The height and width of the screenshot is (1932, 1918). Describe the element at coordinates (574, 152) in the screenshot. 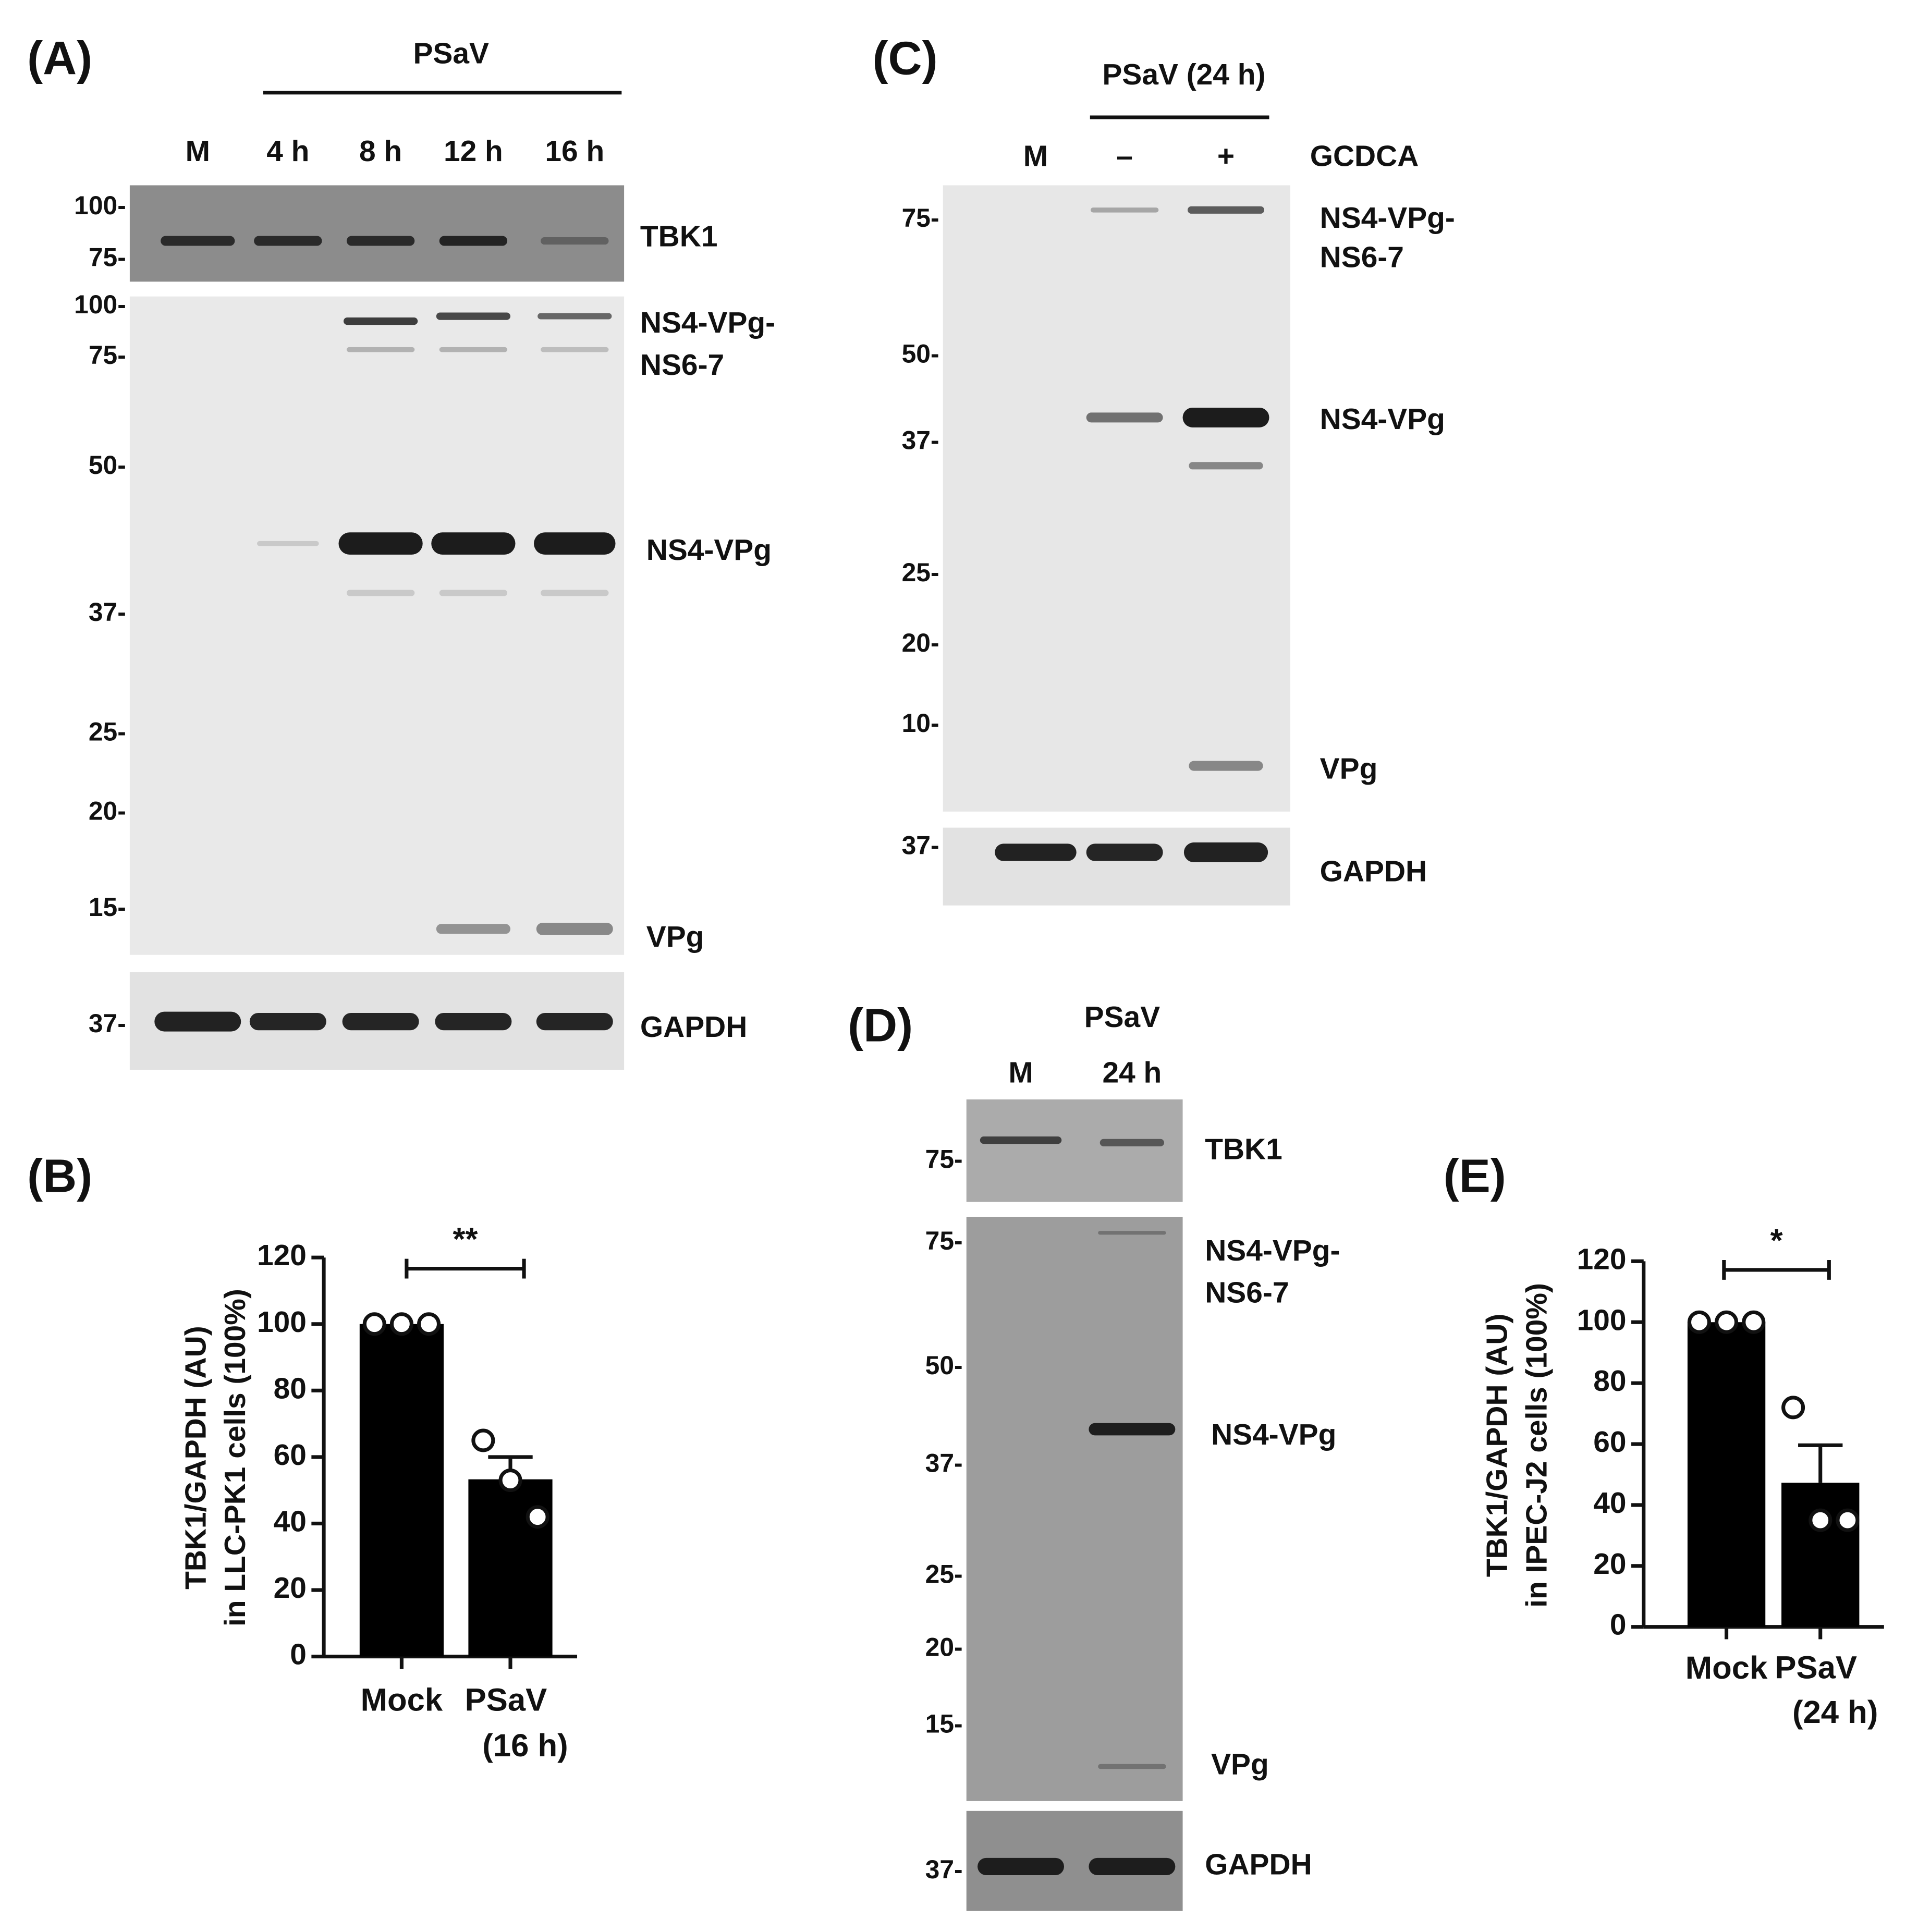

I see `lane-label: 16 h` at that location.